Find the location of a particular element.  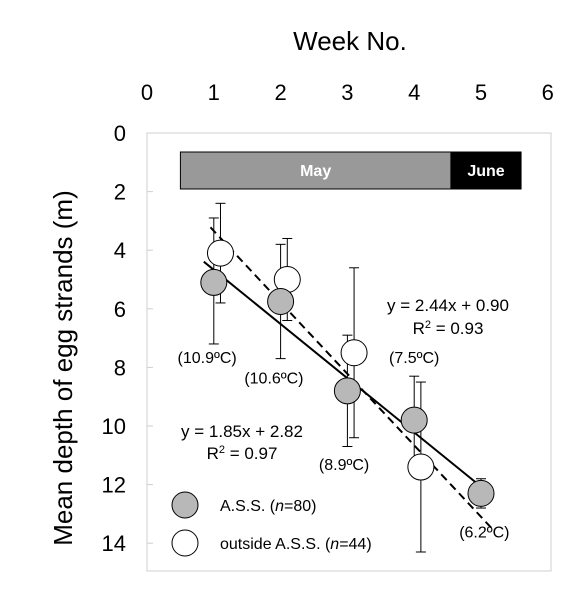

x-tick-label-4: 4 is located at coordinates (414, 92).